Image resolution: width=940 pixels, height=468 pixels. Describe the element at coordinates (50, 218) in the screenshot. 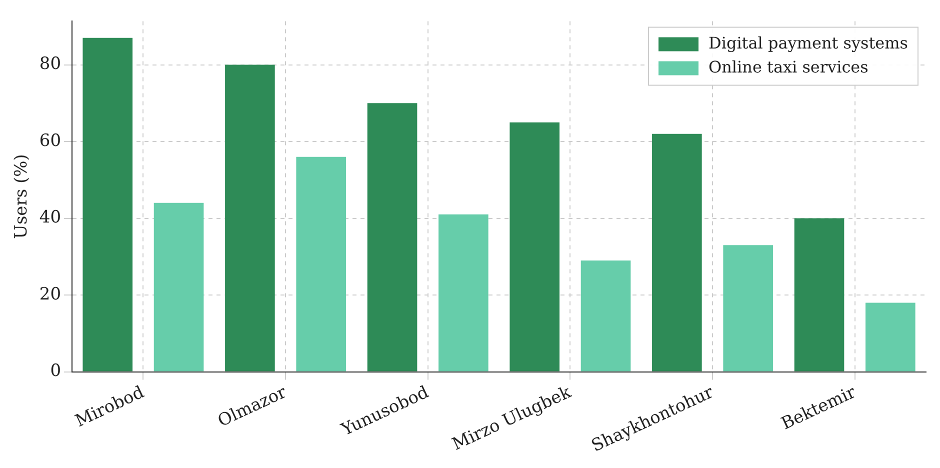

I see `y-tick-label: 40` at that location.